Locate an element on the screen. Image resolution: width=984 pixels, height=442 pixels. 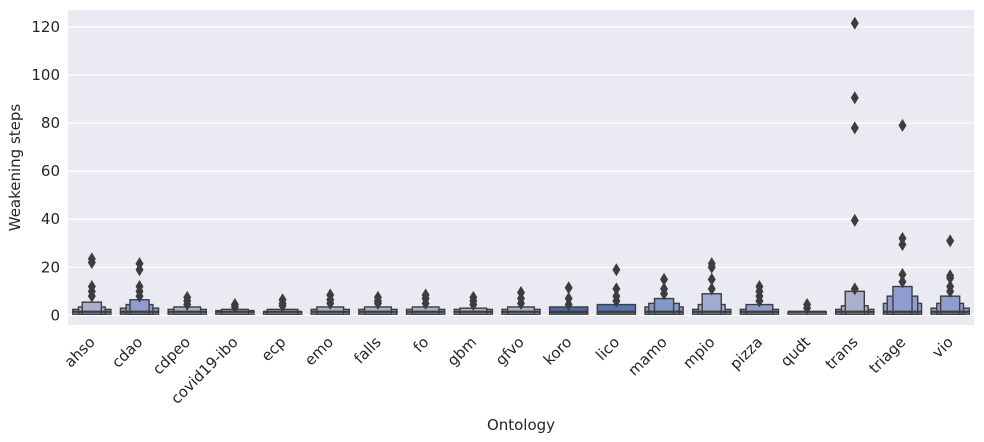
y-axis-title: Weakening steps is located at coordinates (15, 168).